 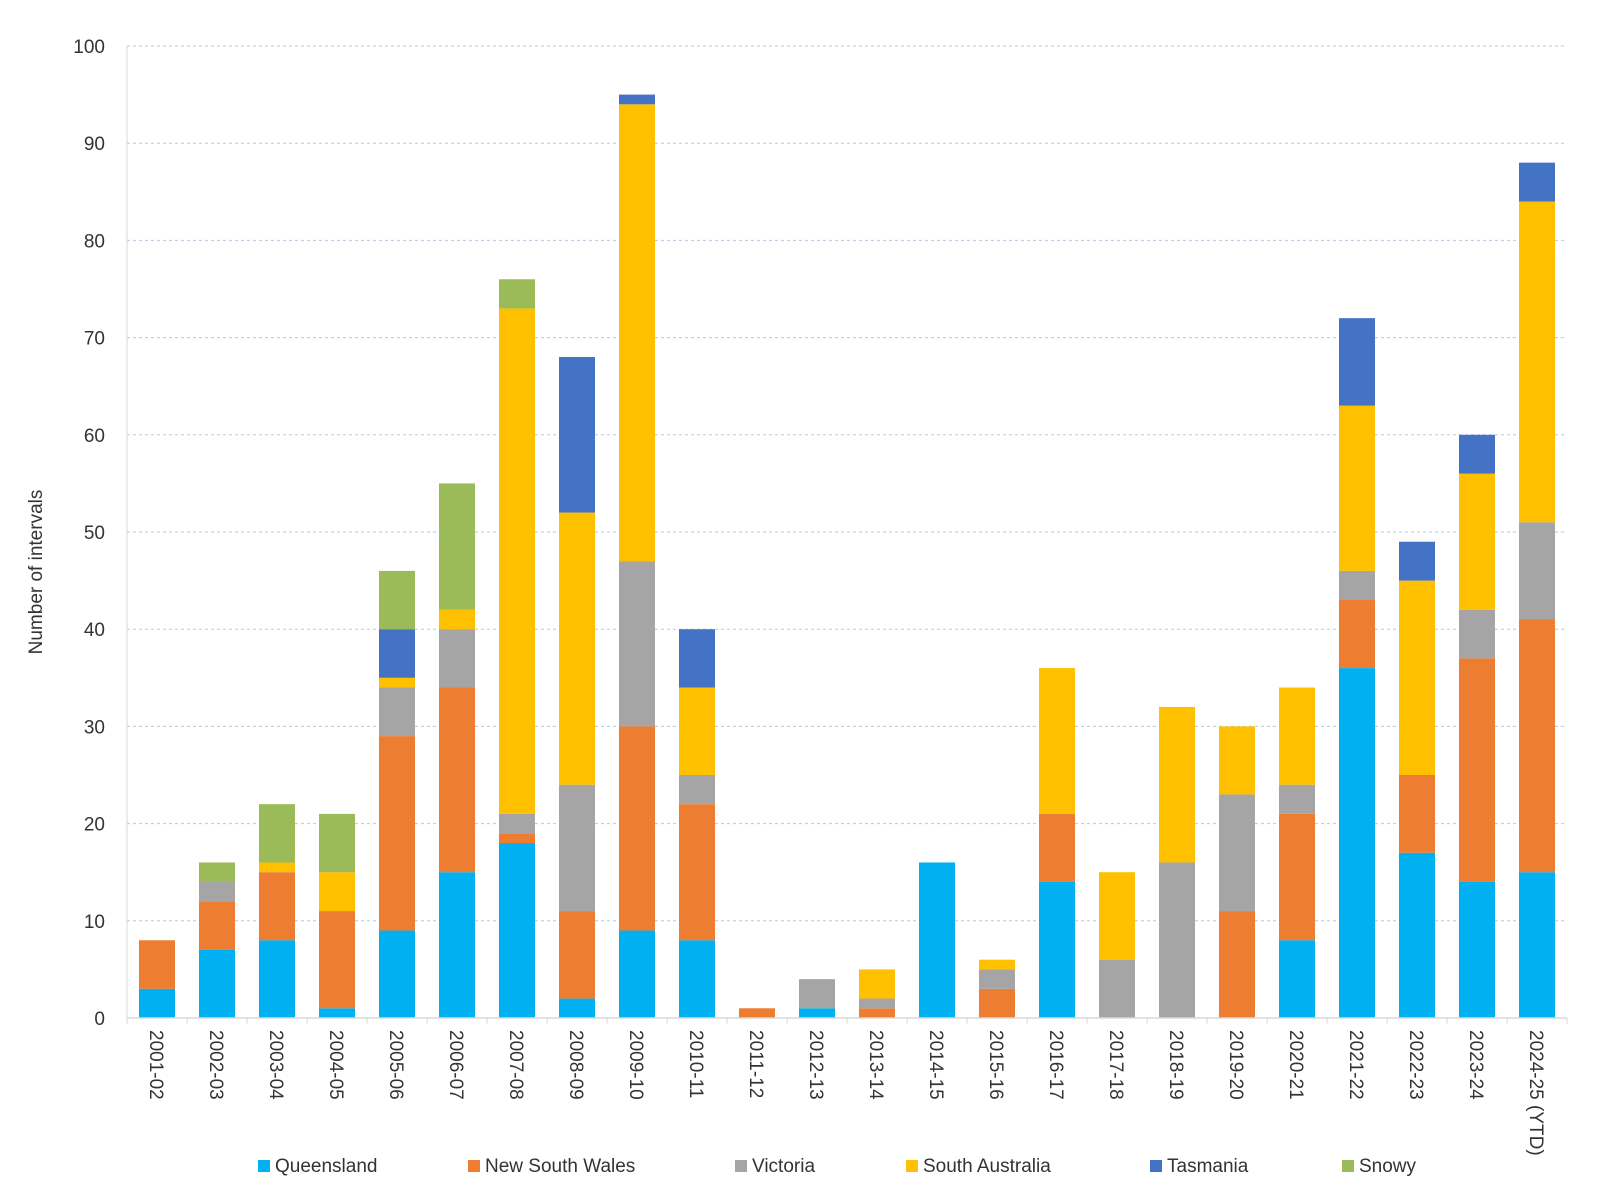 I want to click on x-tick-label: 2016-17, so click(x=1055, y=1065).